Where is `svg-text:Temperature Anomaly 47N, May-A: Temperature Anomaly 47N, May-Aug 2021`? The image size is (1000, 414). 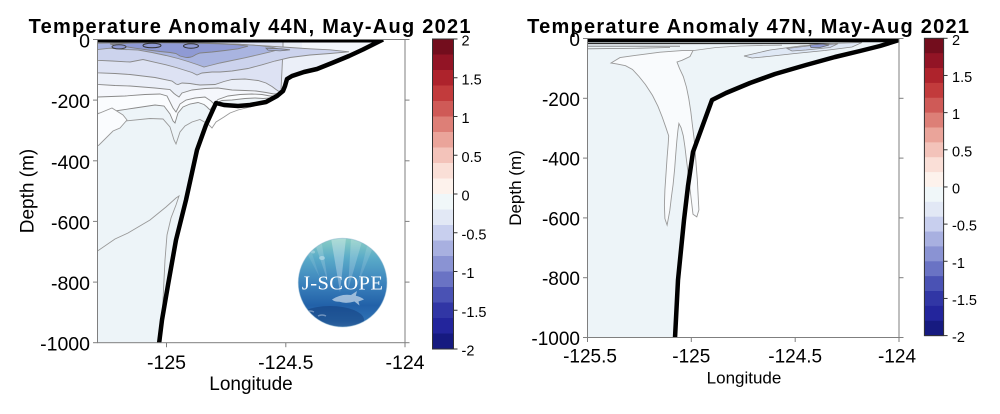 svg-text:Temperature Anomaly 47N, May-A: Temperature Anomaly 47N, May-Aug 2021 is located at coordinates (748, 27).